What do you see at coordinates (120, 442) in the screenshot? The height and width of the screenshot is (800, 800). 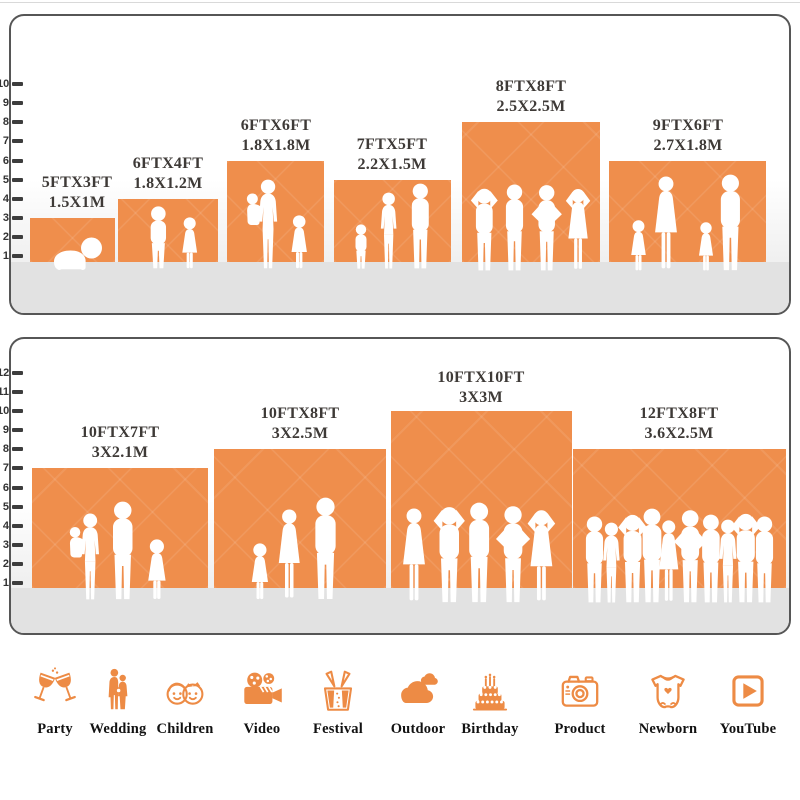 I see `backdrop-size-label: 10FTX7FT 3X2.1M` at bounding box center [120, 442].